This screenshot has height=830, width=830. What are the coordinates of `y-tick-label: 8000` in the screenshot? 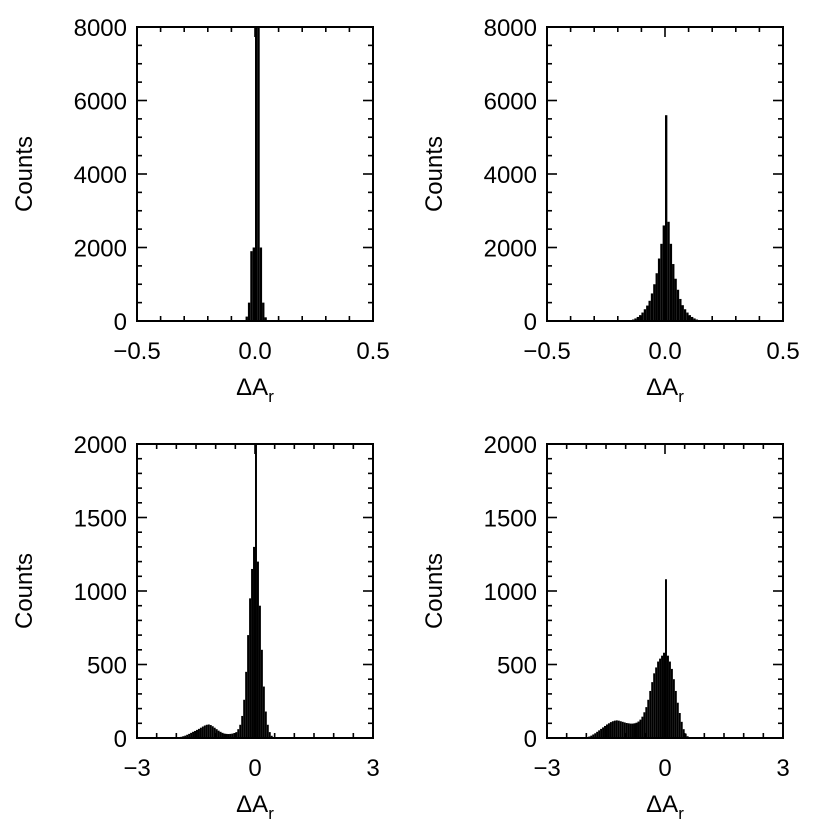 It's located at (100, 28).